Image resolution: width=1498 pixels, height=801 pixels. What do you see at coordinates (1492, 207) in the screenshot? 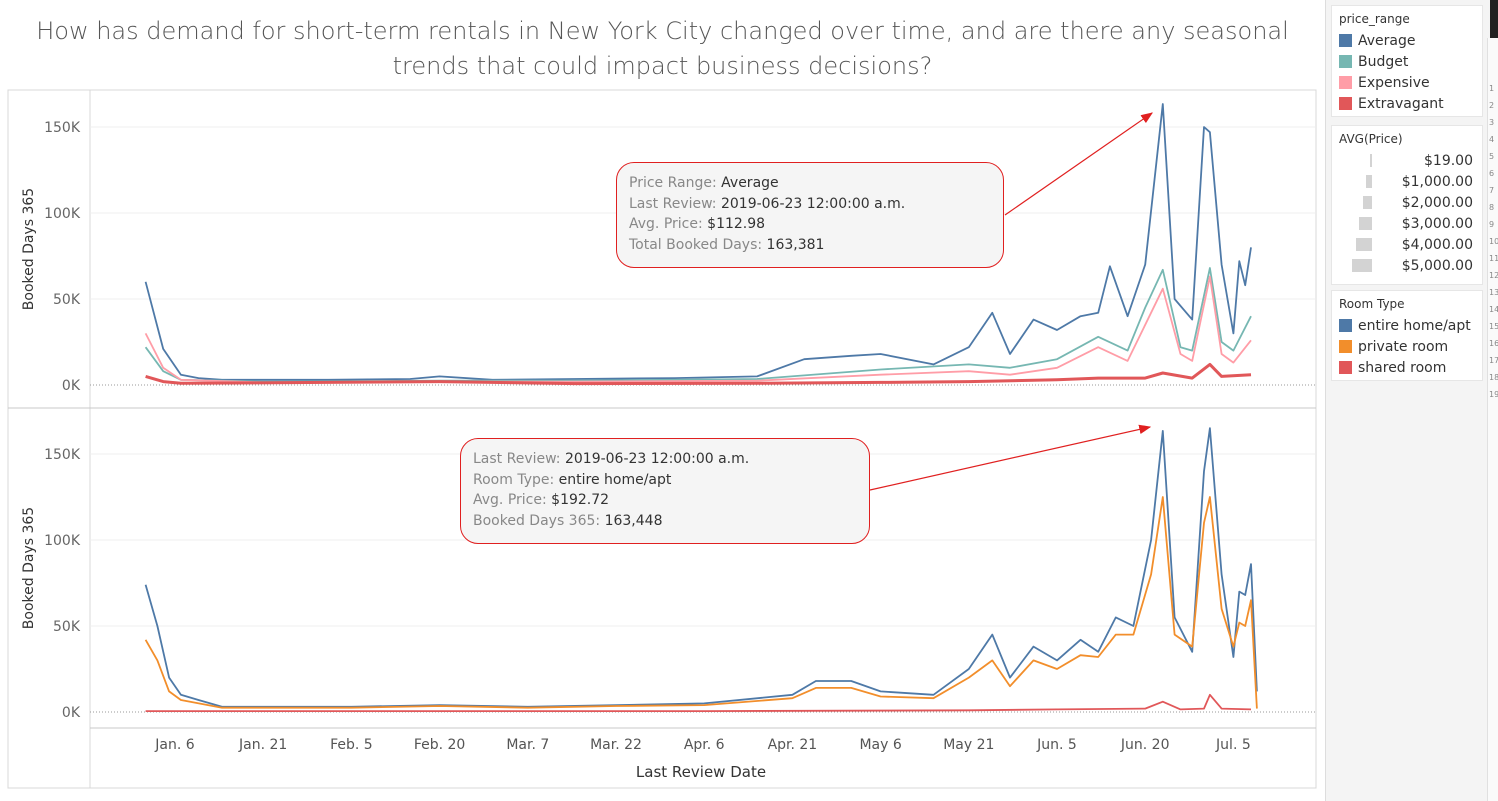
I see `scroll-ruler-tick: 8` at bounding box center [1492, 207].